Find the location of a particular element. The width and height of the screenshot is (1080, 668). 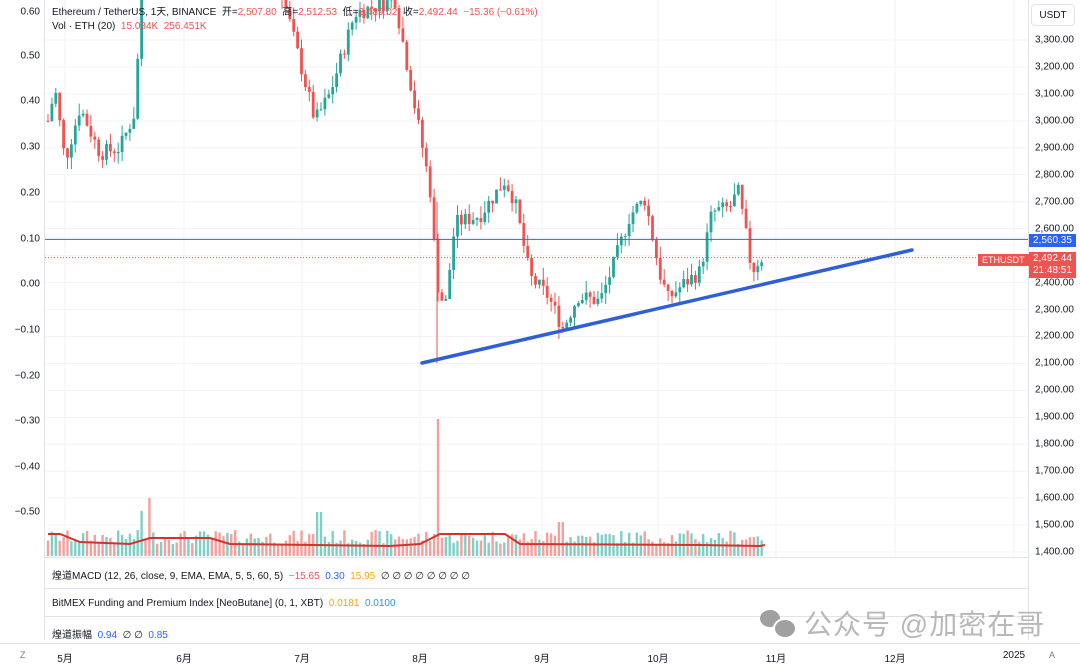

price-axis-tick: 2,100.00 is located at coordinates (1054, 363).